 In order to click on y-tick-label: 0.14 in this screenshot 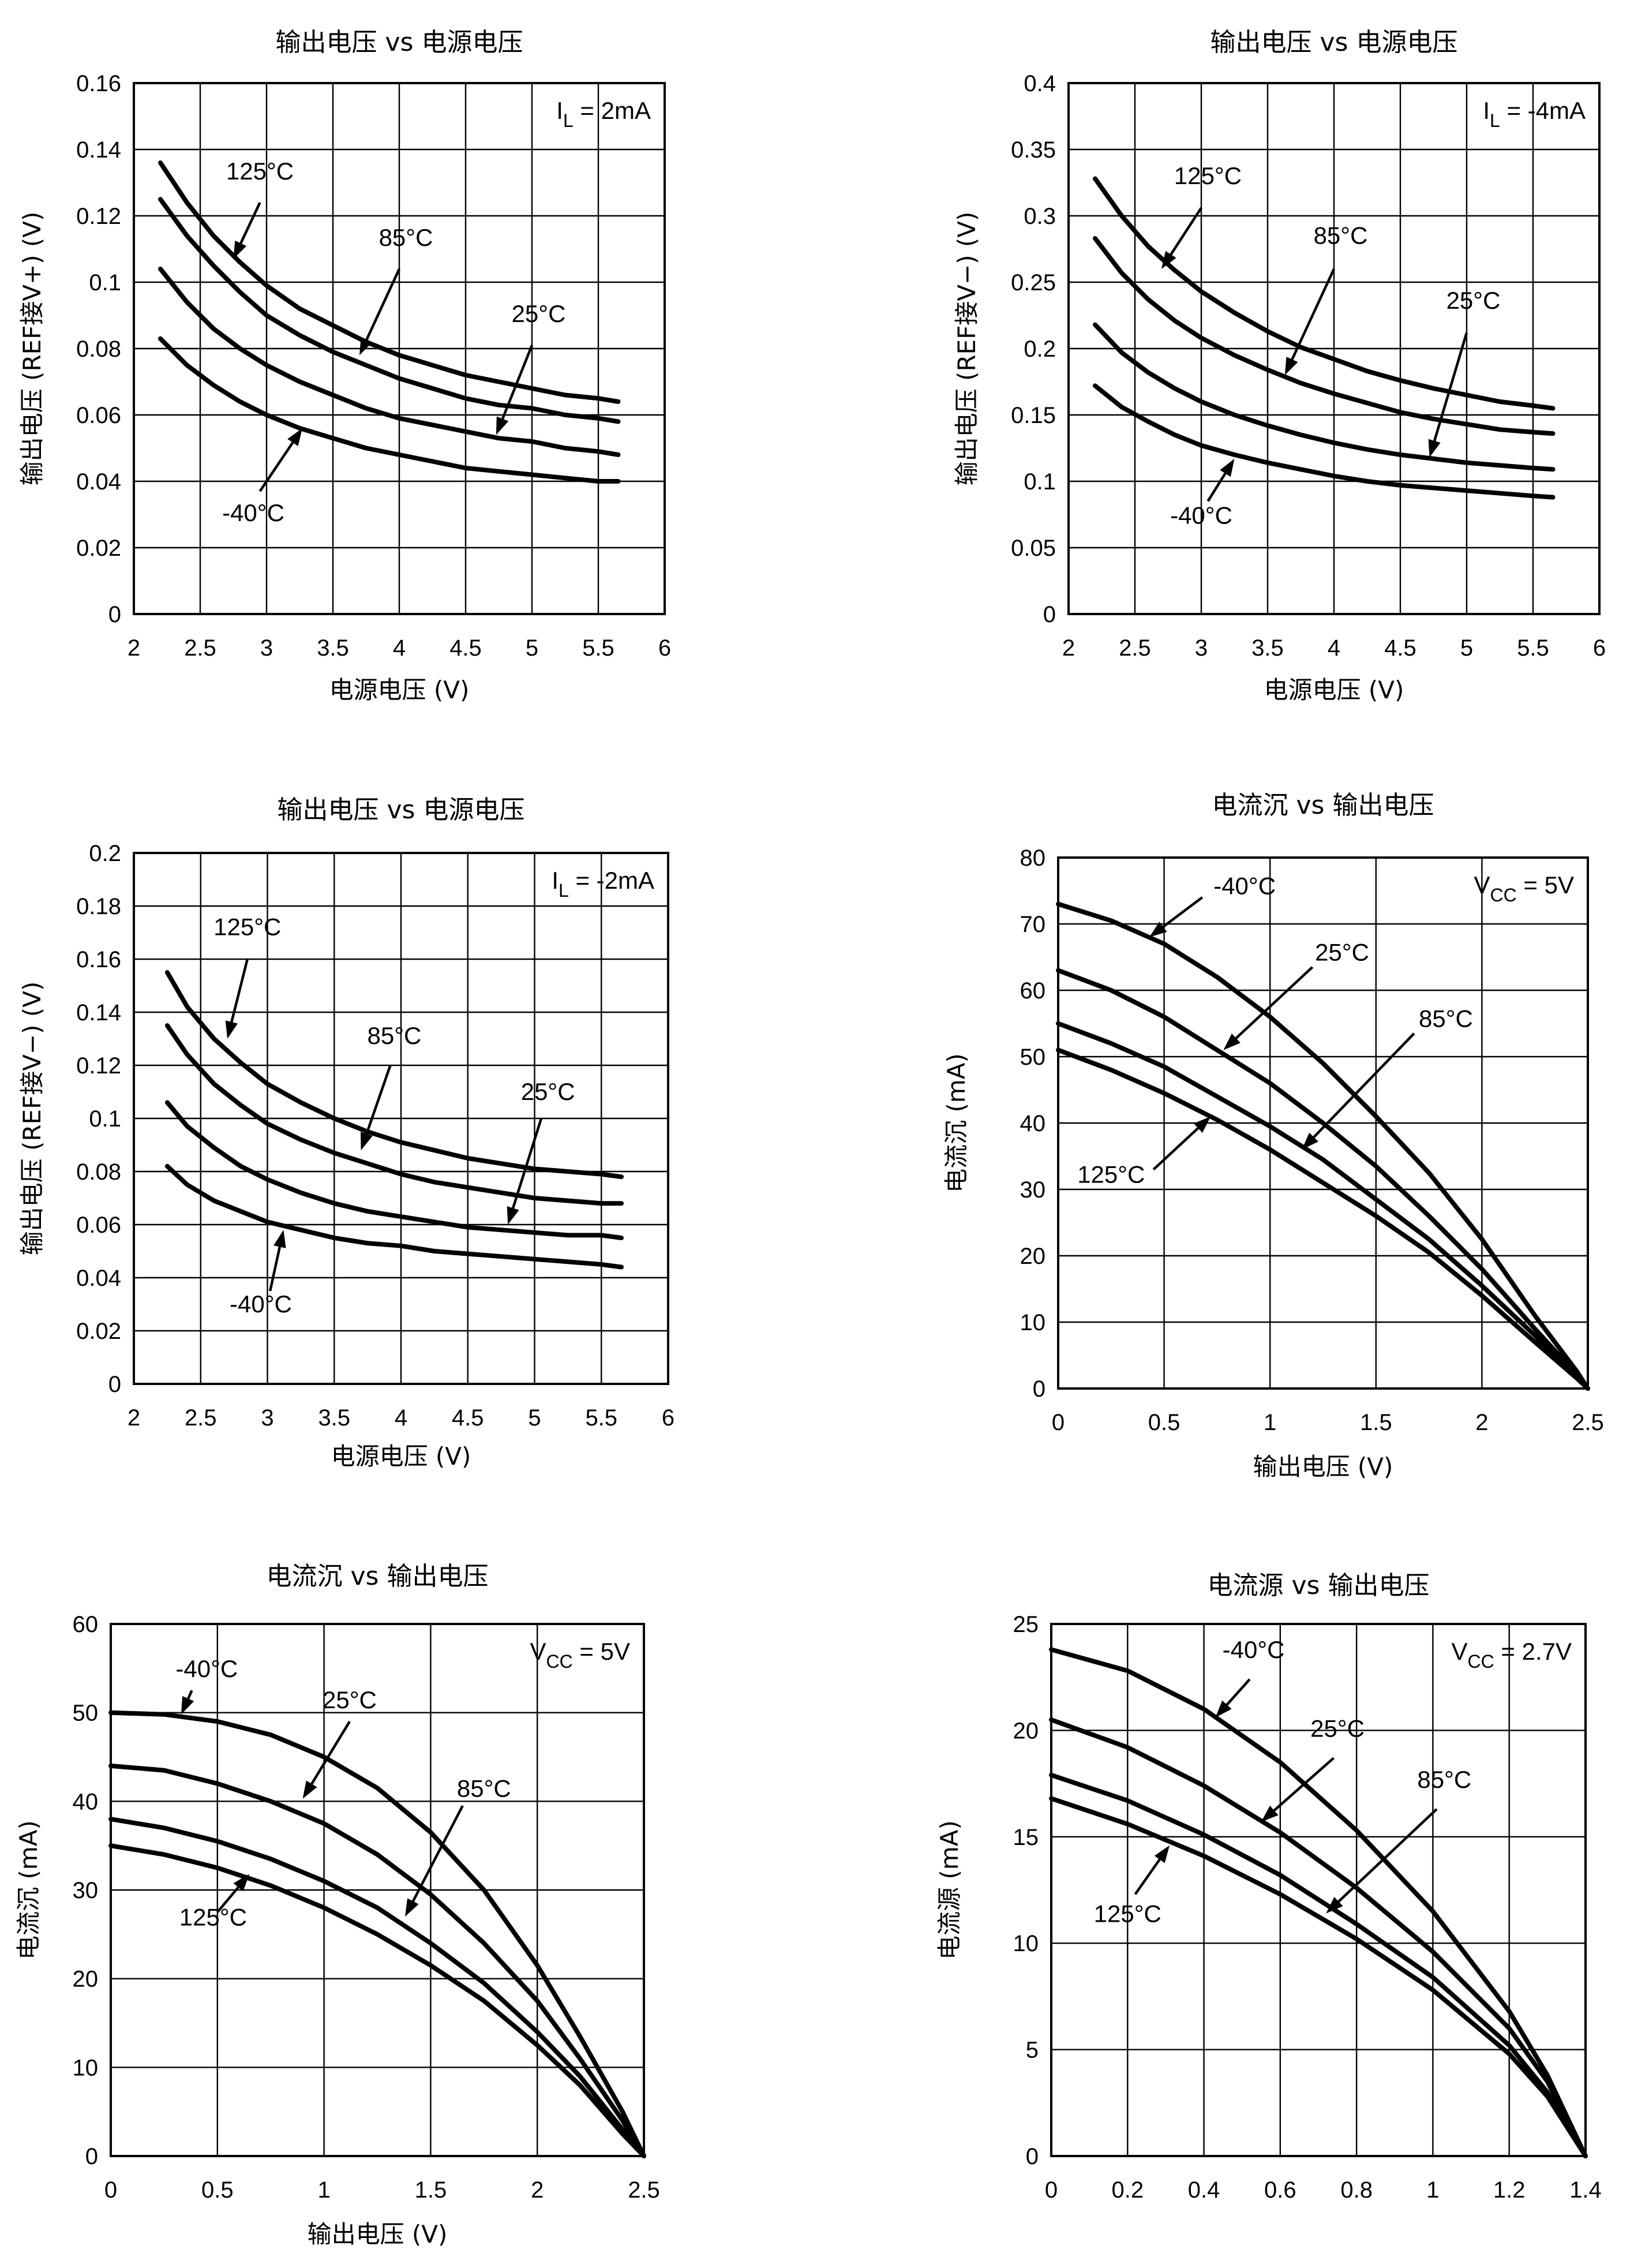, I will do `click(99, 150)`.